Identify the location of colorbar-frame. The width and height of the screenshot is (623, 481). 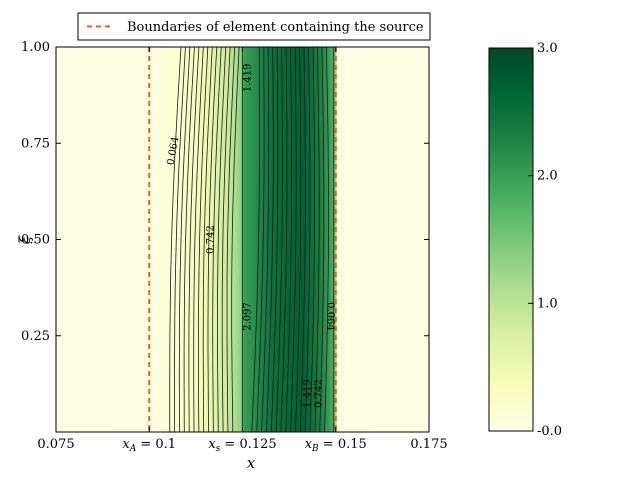
(511, 239).